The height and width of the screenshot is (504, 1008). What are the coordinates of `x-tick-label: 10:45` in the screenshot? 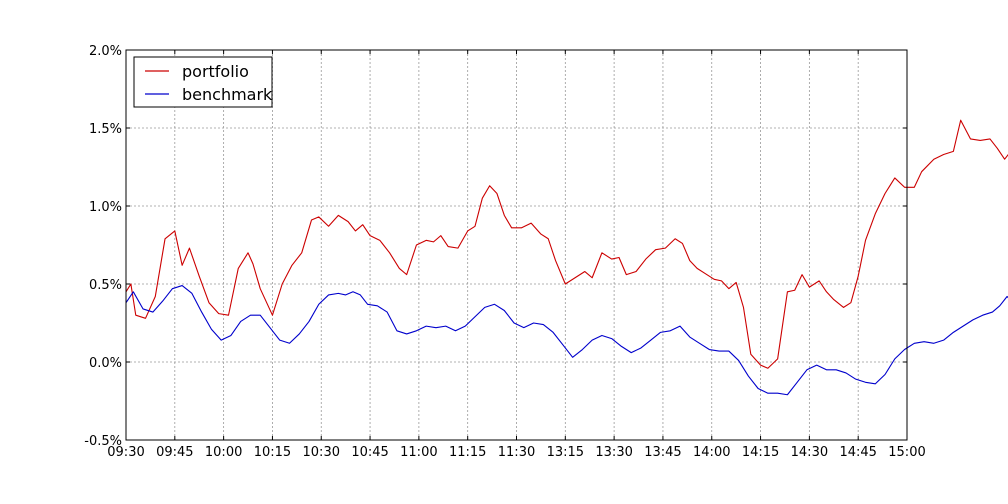 It's located at (369, 452).